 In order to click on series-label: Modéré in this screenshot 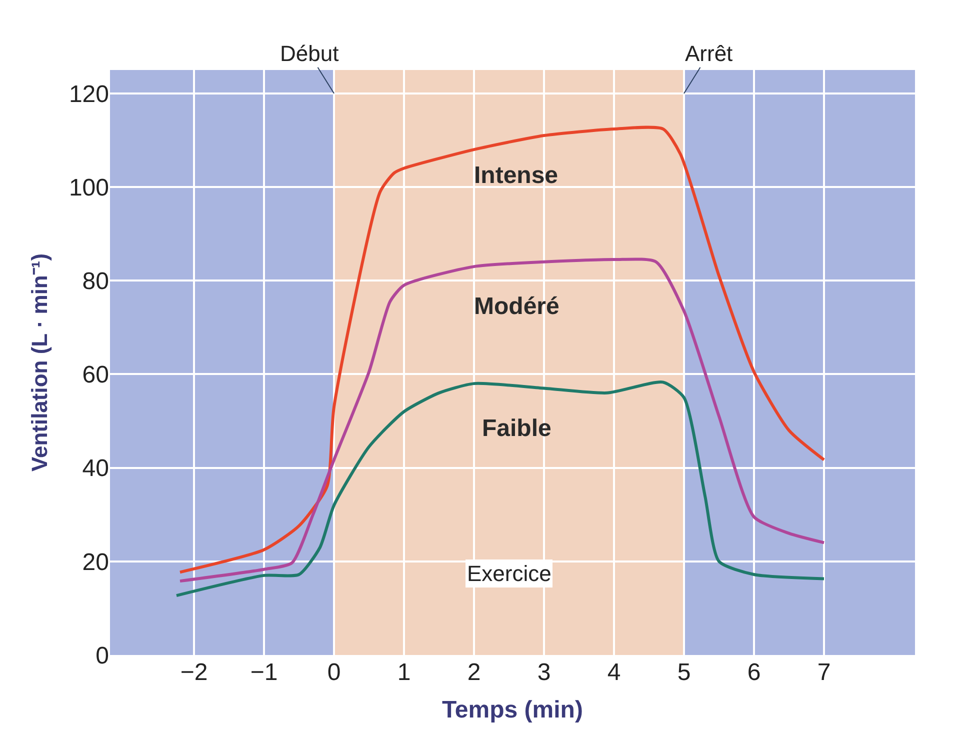, I will do `click(517, 306)`.